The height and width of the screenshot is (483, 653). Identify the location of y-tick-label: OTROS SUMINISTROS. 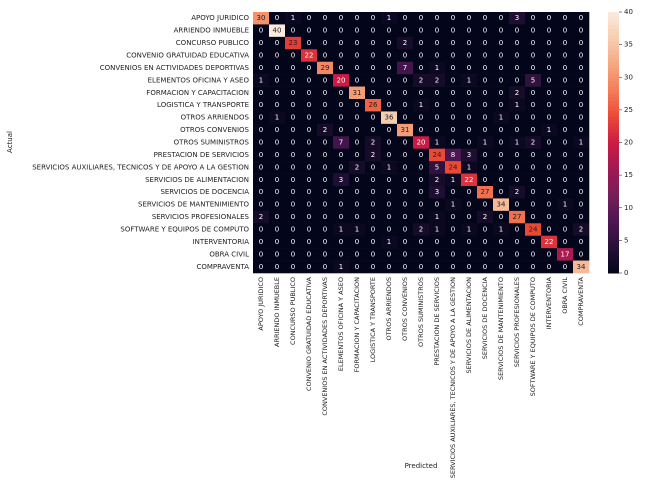
(212, 143).